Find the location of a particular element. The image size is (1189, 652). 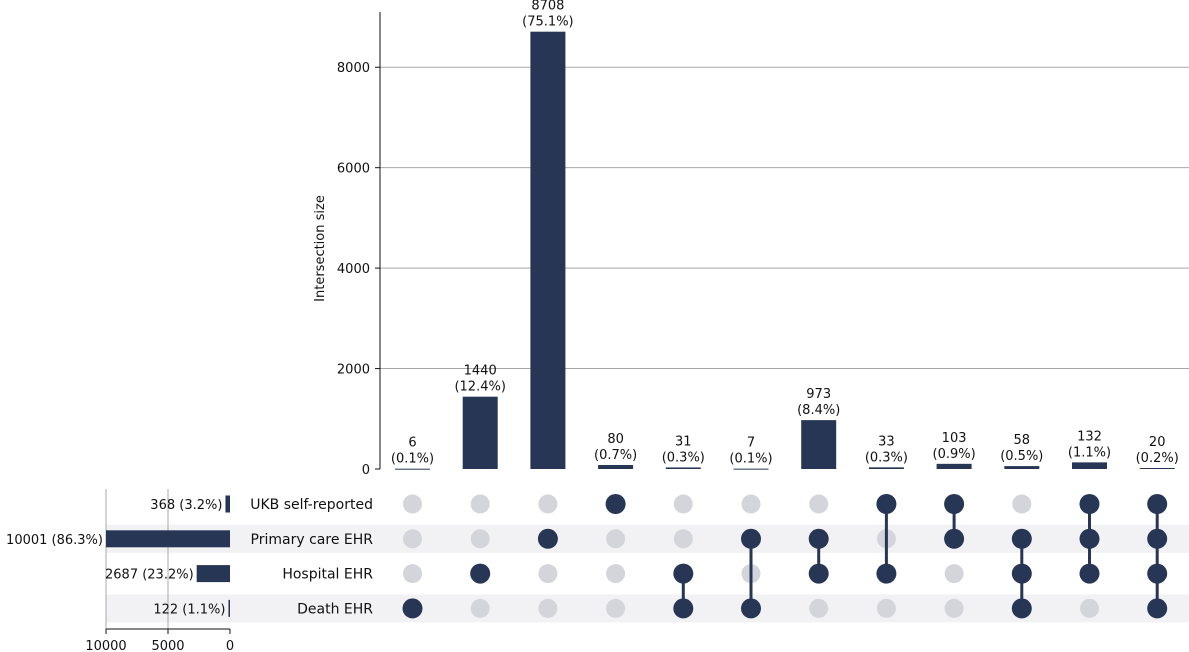

intersection-y-label: Intersection size is located at coordinates (320, 248).